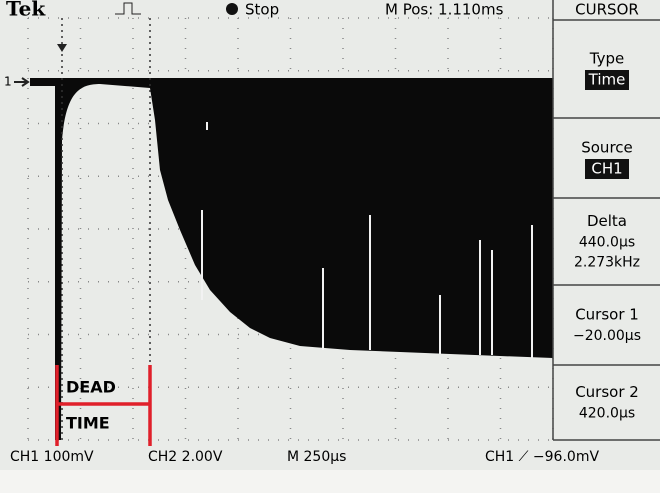 This screenshot has width=660, height=493. Describe the element at coordinates (607, 315) in the screenshot. I see `menu-label: Cursor 1` at that location.